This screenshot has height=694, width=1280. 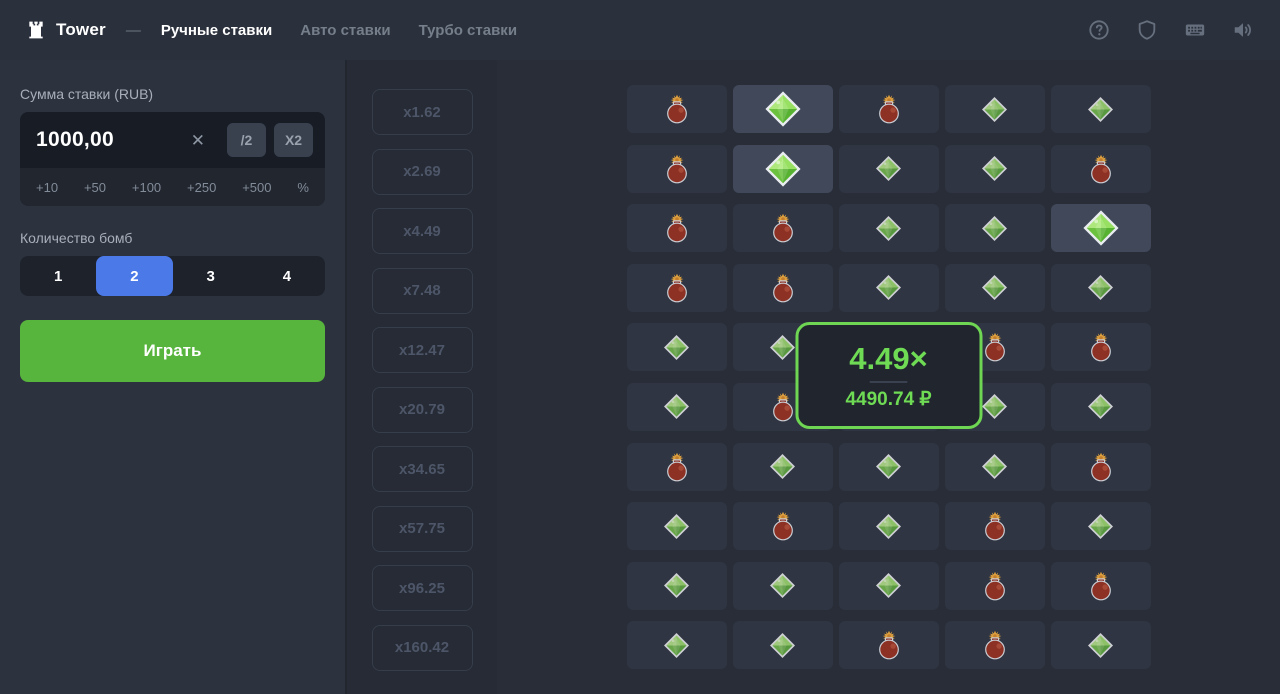 What do you see at coordinates (676, 347) in the screenshot?
I see `tile-r5c1-gem` at bounding box center [676, 347].